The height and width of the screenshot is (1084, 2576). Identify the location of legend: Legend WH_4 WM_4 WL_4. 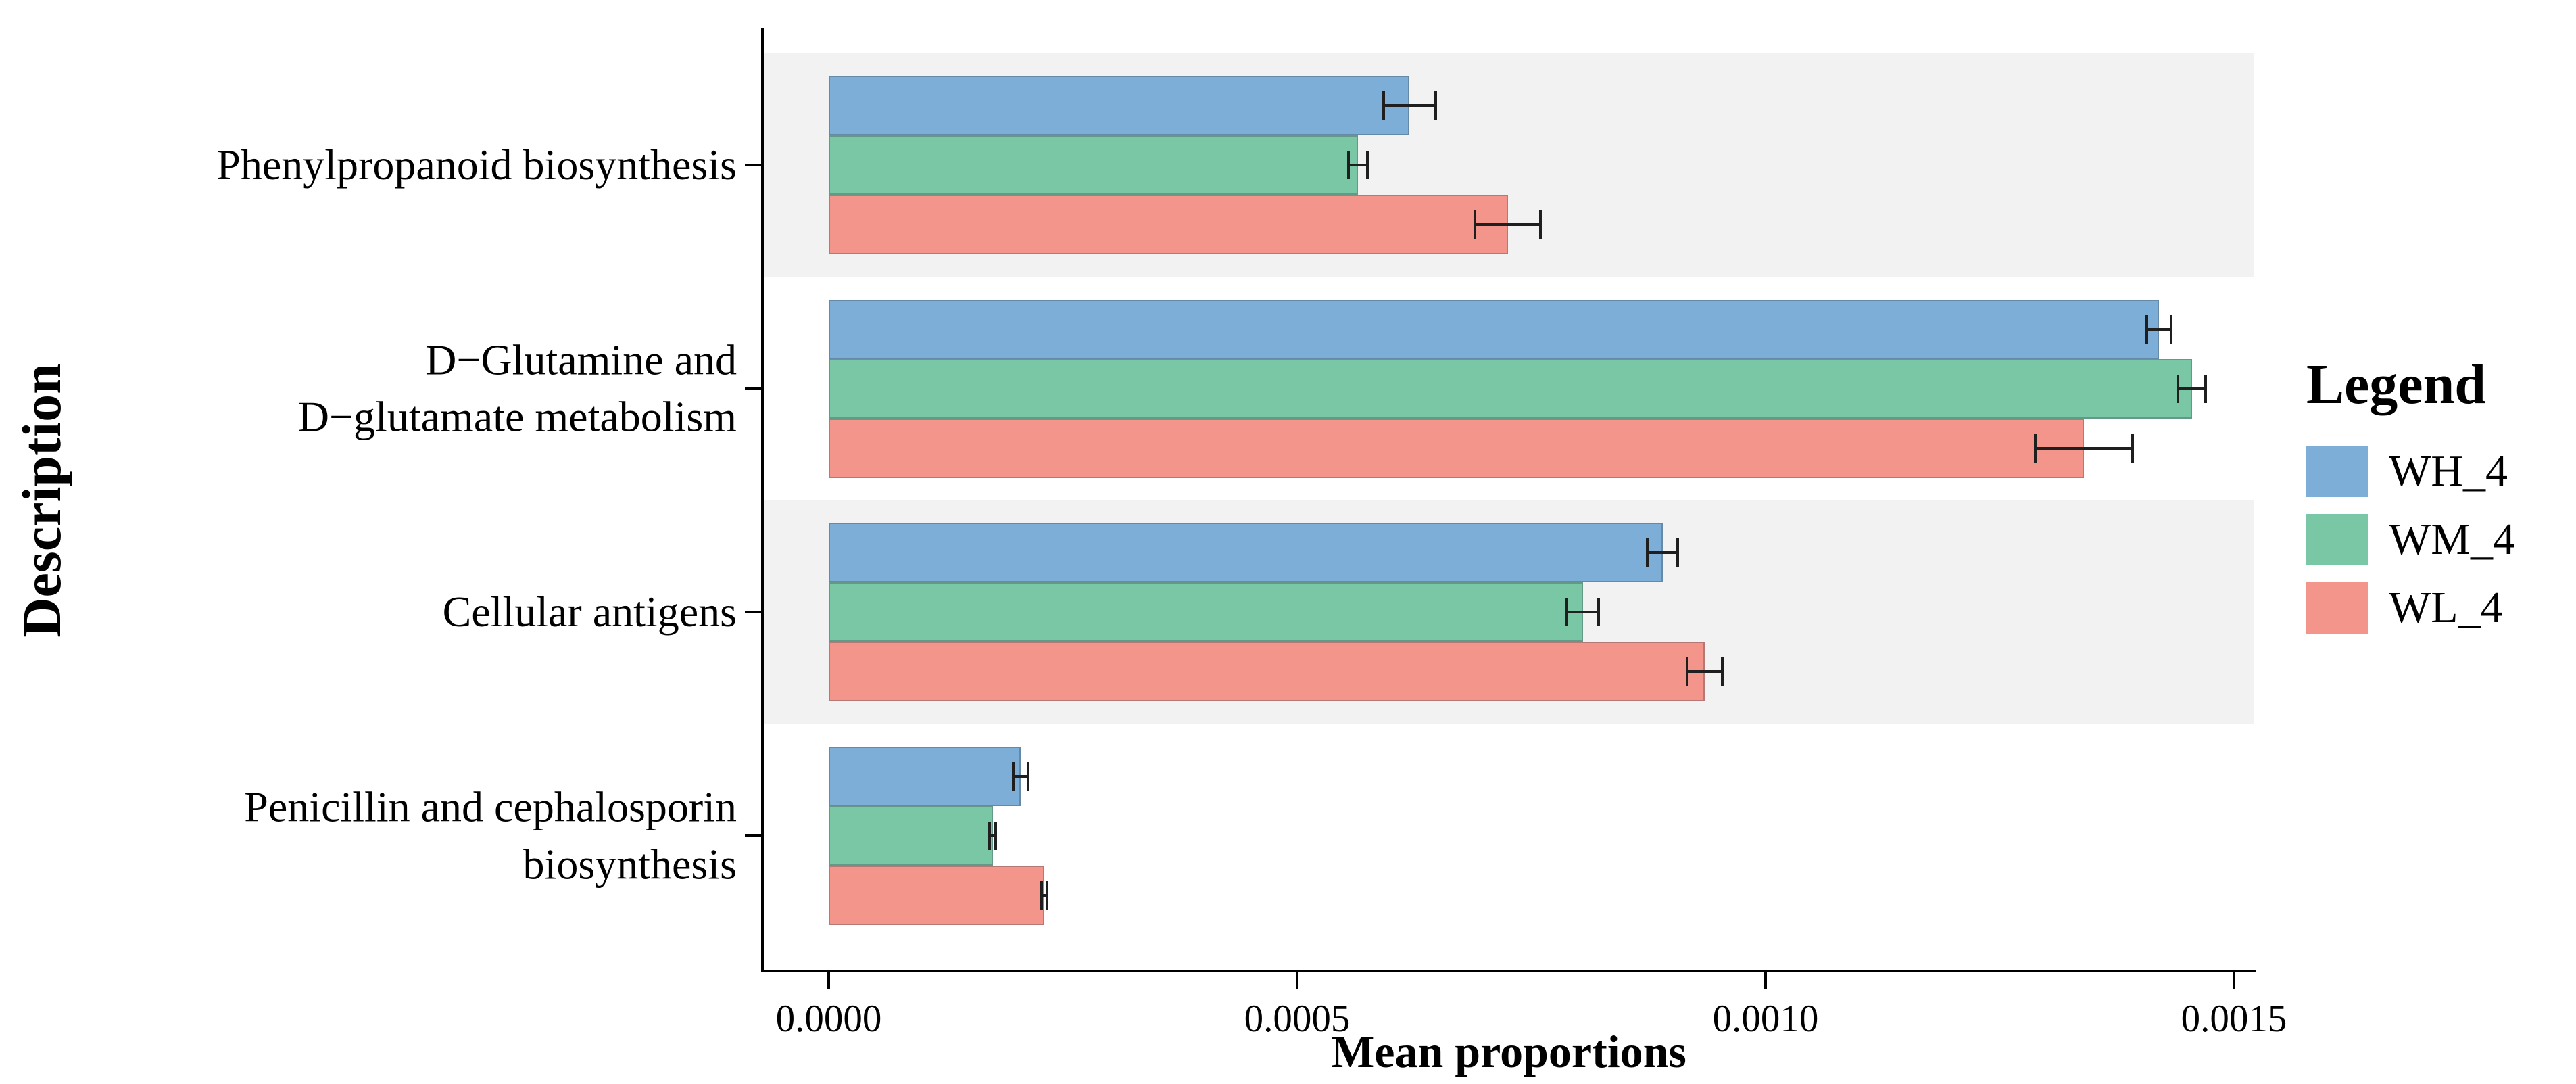
(2410, 501).